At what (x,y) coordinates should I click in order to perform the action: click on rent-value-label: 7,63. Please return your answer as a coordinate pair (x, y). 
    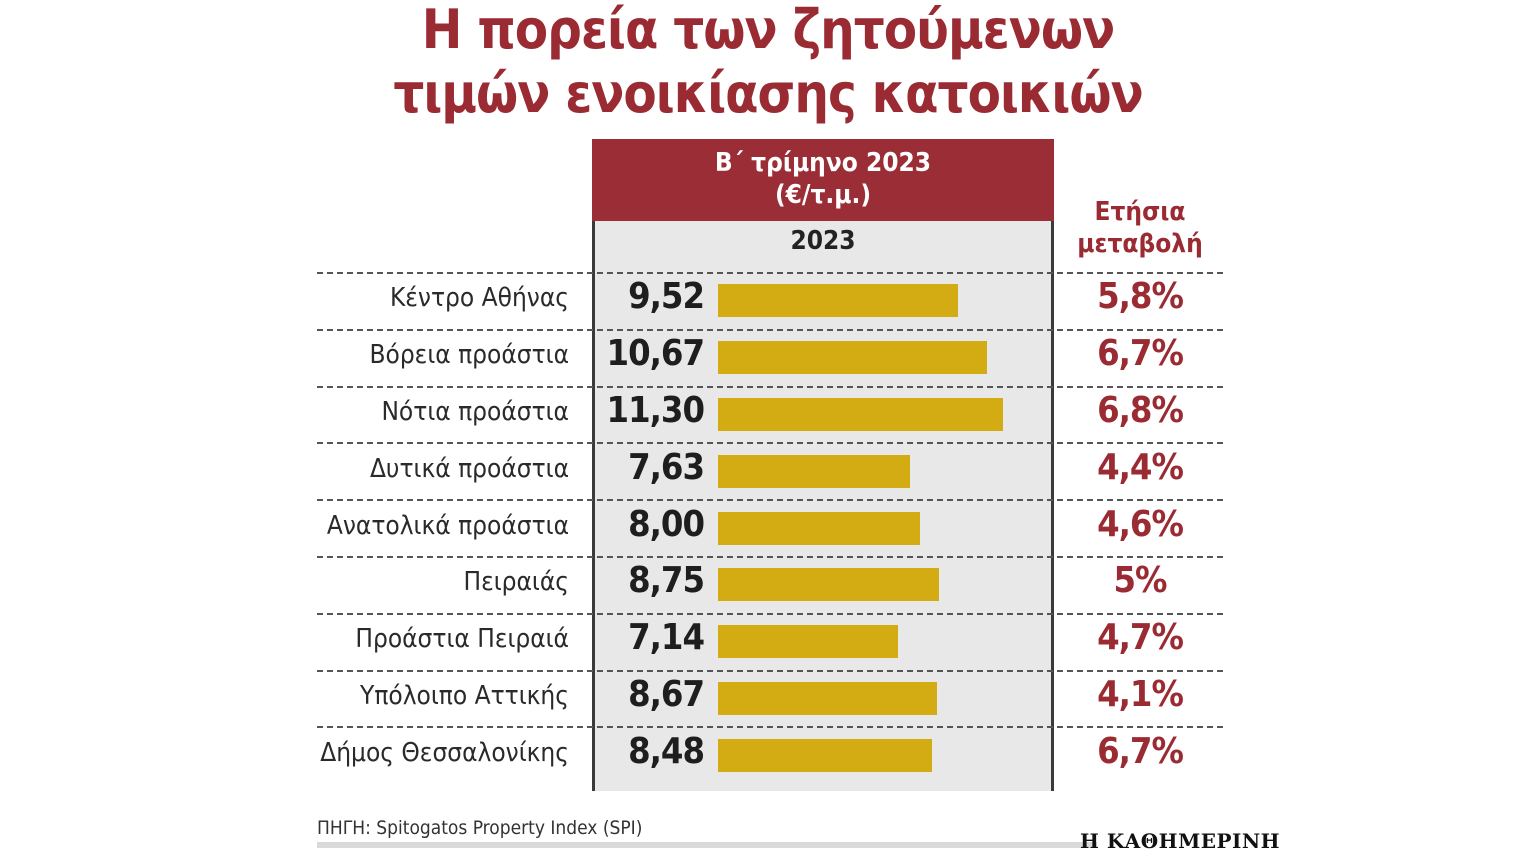
    Looking at the image, I should click on (666, 467).